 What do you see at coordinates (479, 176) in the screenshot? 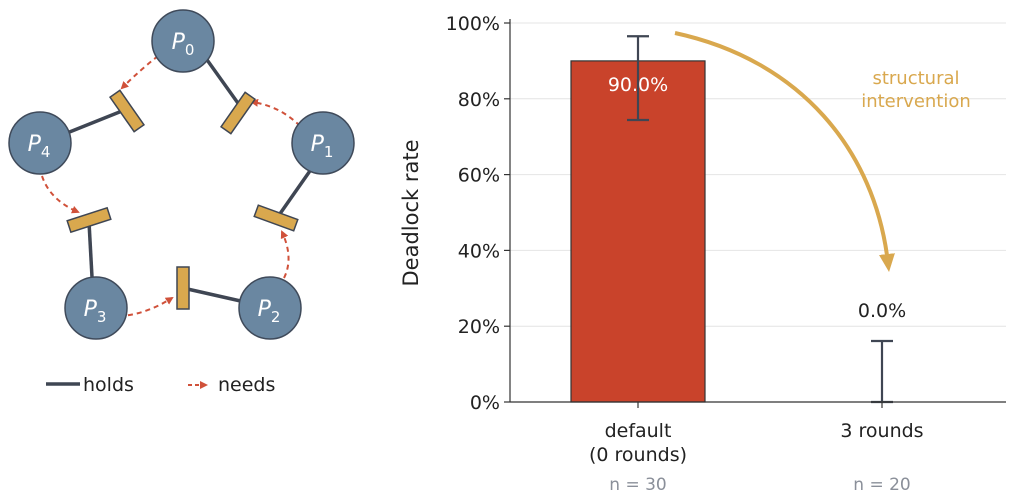
I see `y-tick-label: 60%` at bounding box center [479, 176].